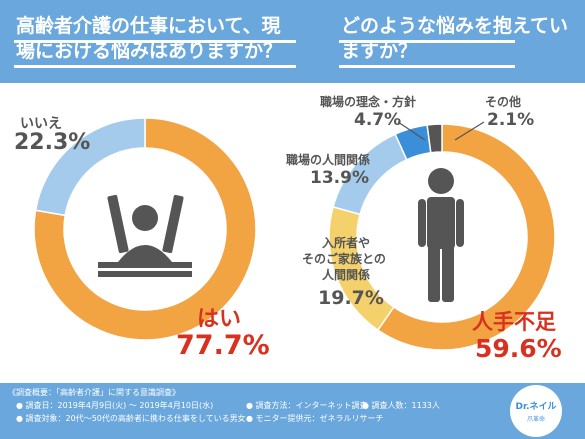 Image resolution: width=585 pixels, height=439 pixels. What do you see at coordinates (503, 102) in the screenshot?
I see `other-label: その他` at bounding box center [503, 102].